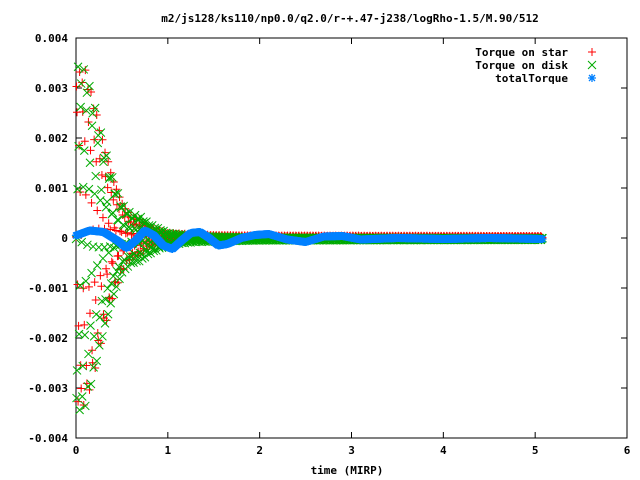  I want to click on x-tick-label: 6, so click(627, 450).